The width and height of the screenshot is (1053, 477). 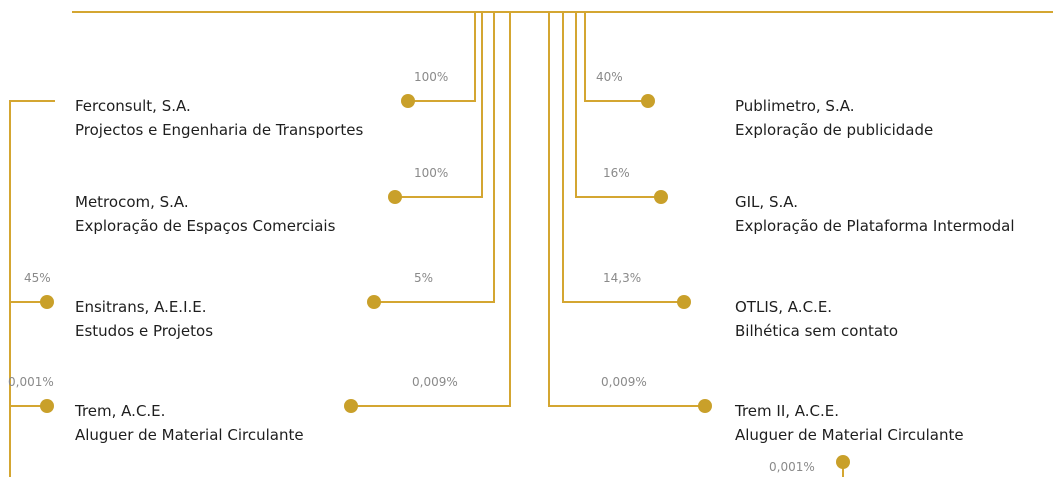 I want to click on company-description: Exploração de Plataforma Intermodal, so click(x=875, y=226).